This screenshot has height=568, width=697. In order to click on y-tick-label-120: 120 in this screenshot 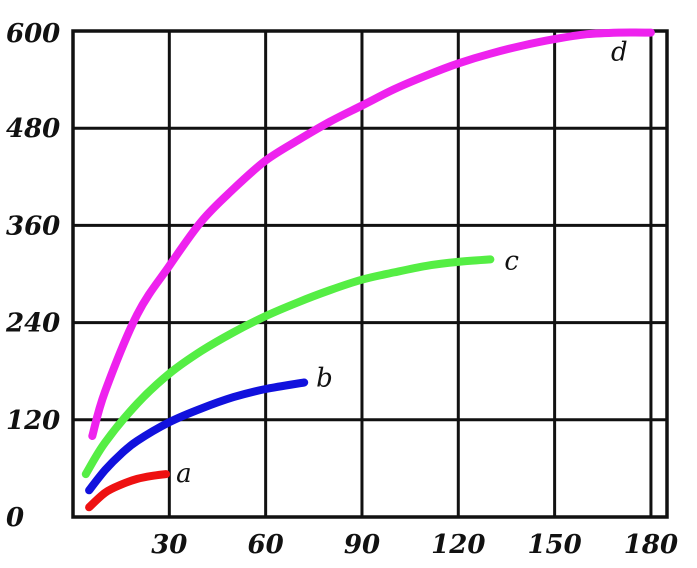, I will do `click(33, 421)`.